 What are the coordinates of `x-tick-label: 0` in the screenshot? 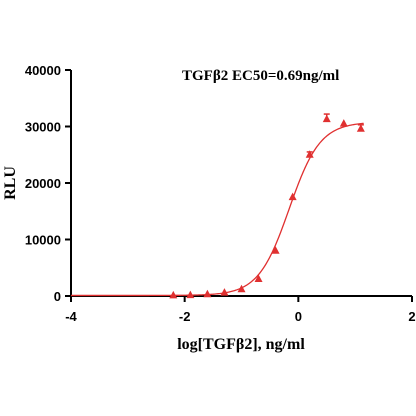 It's located at (298, 316).